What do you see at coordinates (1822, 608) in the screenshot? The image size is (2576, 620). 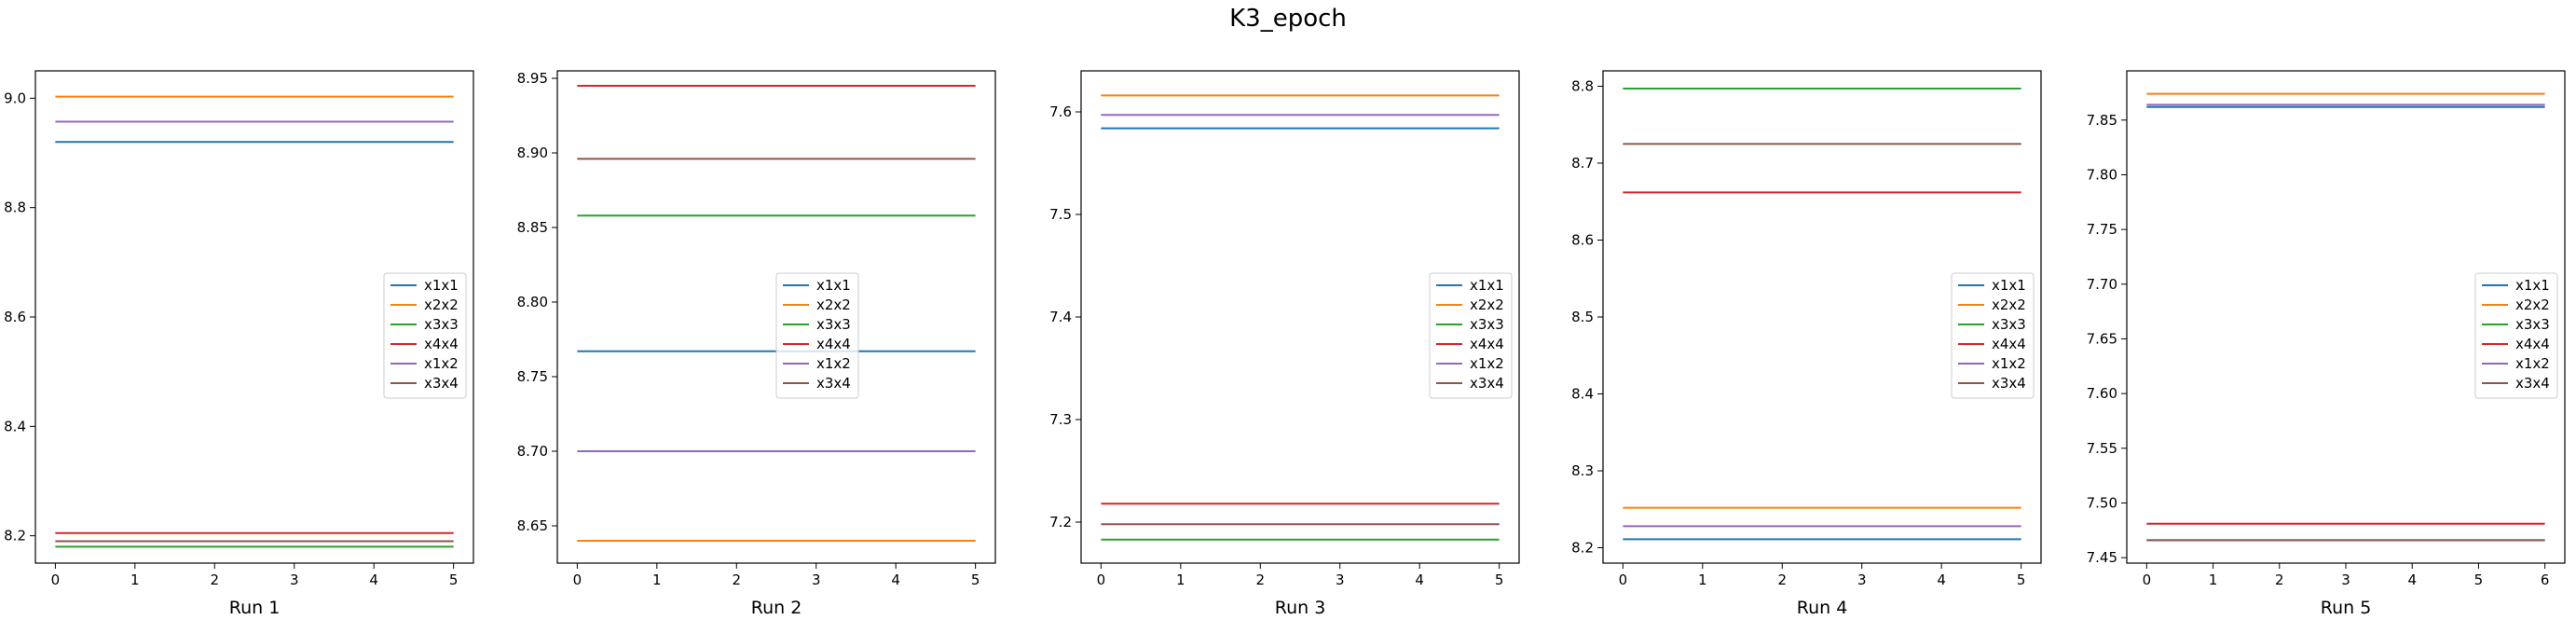 I see `x-axis-label: Run 4` at bounding box center [1822, 608].